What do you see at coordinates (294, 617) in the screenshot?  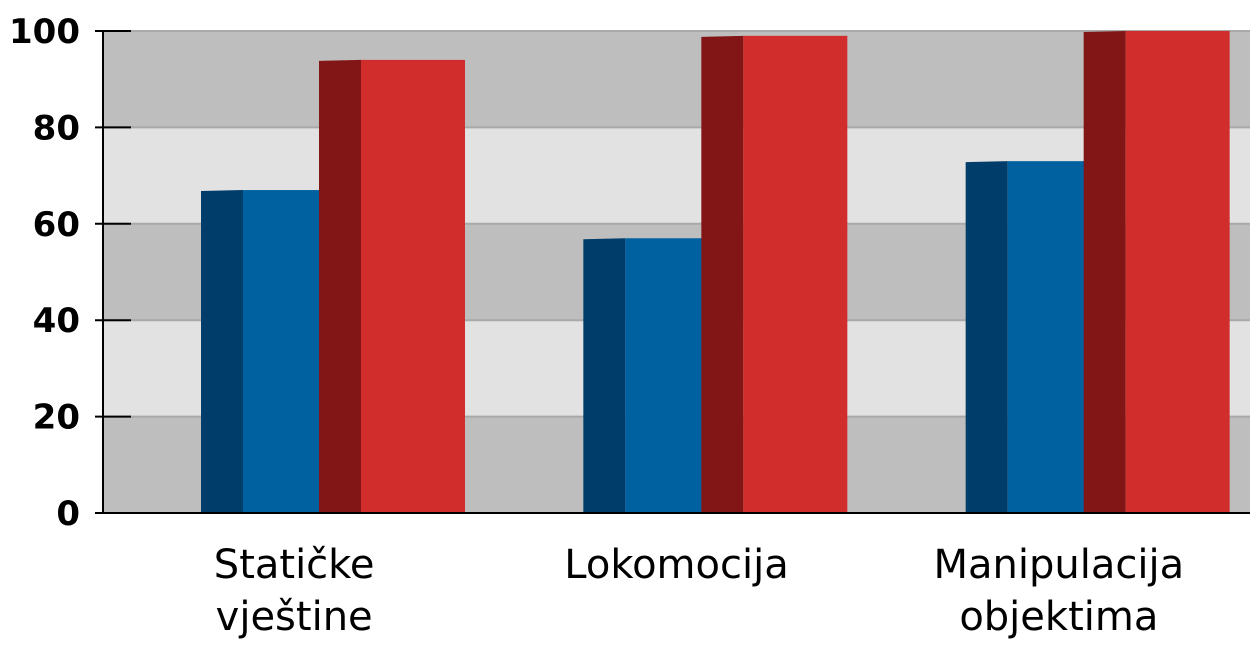 I see `x-tick-line-0-1: vještine` at bounding box center [294, 617].